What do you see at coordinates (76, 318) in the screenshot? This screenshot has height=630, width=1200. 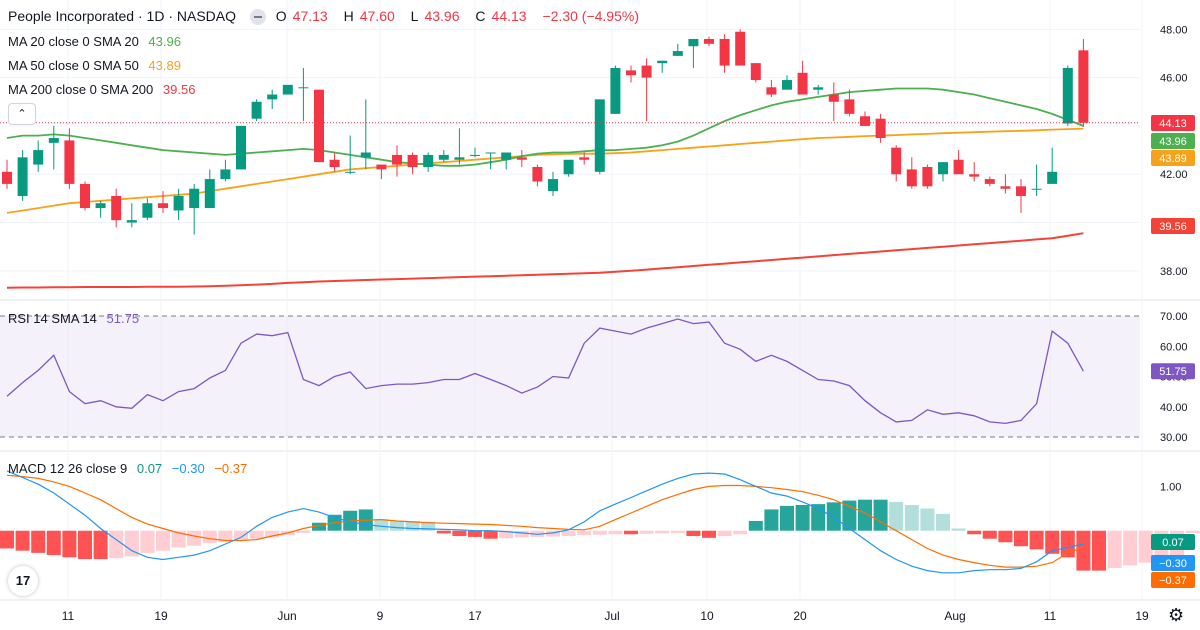 I see `legend-rsi: RSI 14 SMA 14 51.75` at bounding box center [76, 318].